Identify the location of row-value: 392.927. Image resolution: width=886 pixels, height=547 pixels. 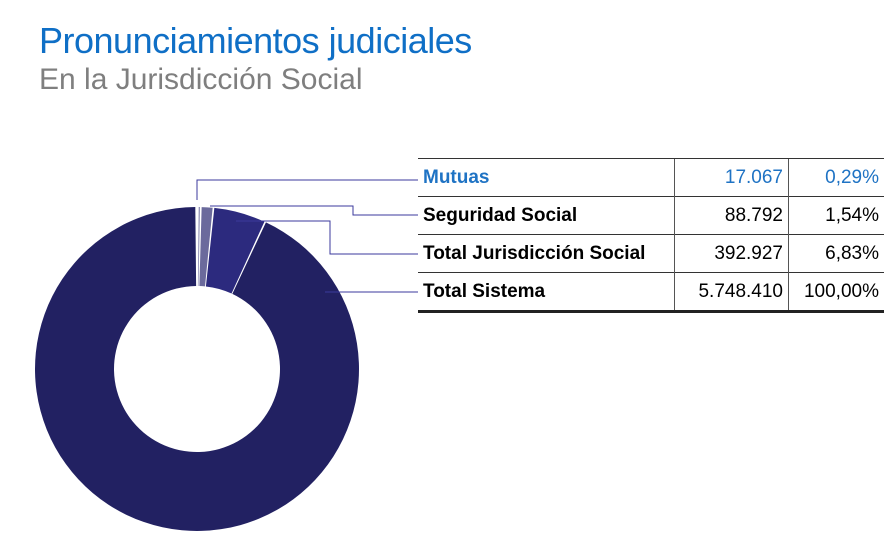
(731, 253).